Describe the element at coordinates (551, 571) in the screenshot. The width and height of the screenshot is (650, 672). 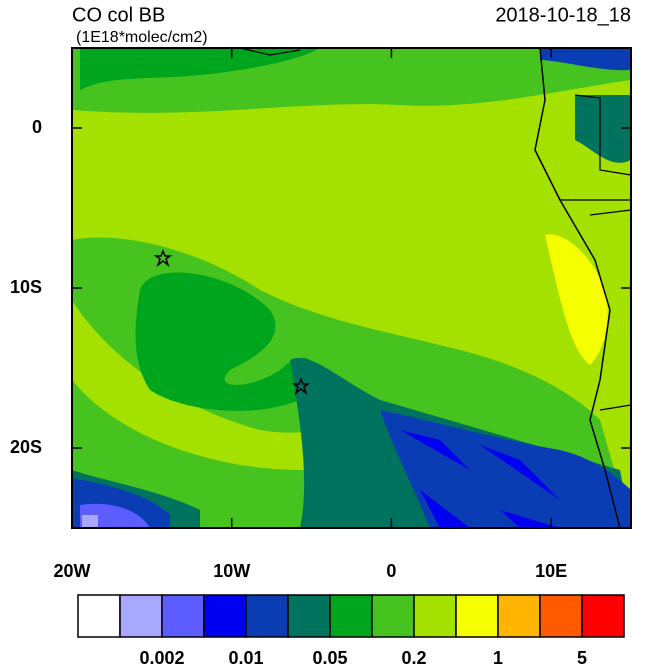
I see `x-tick-label: 10E` at that location.